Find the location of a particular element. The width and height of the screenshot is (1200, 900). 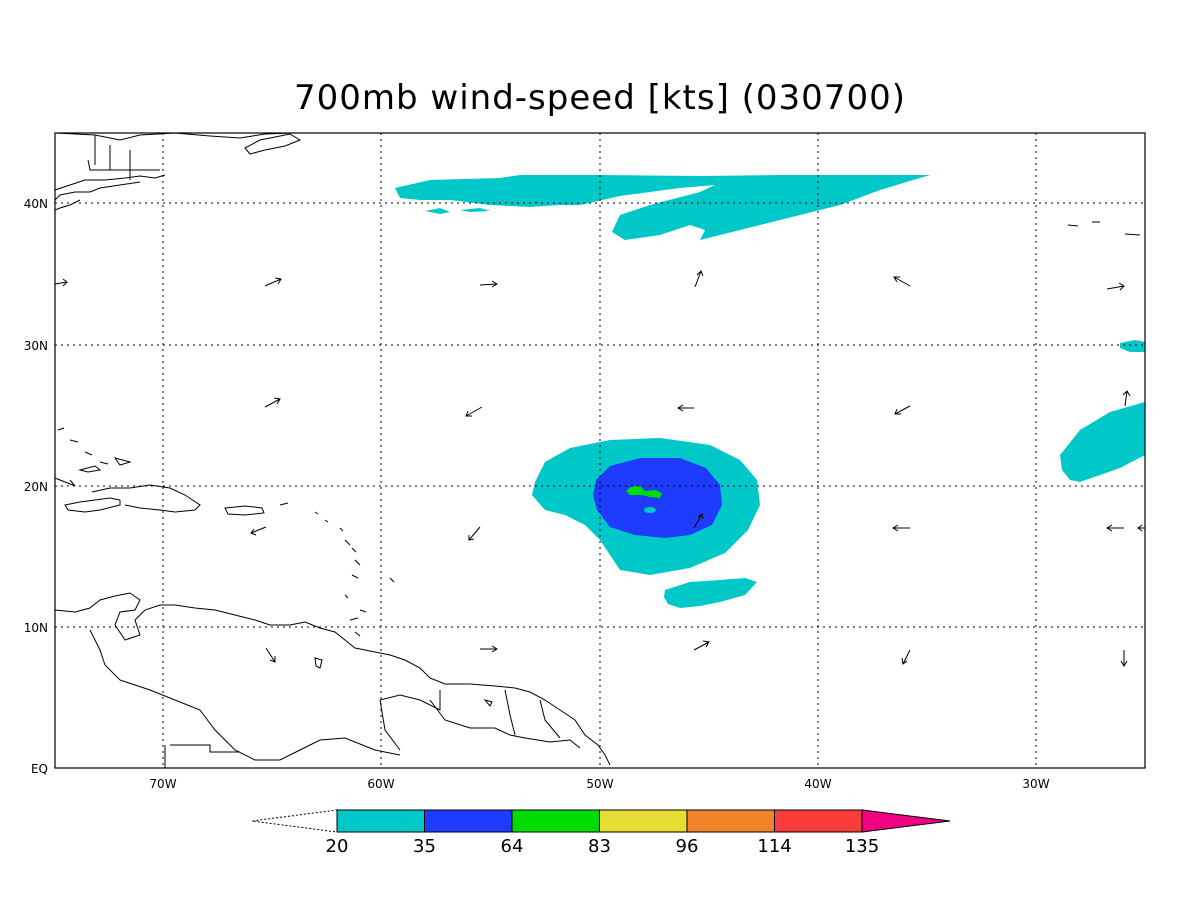

lat-label-10n: 10N is located at coordinates (36, 628).